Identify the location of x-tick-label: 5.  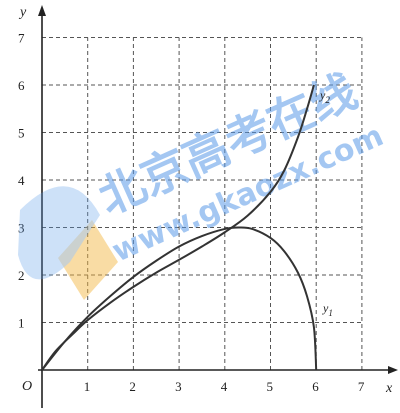
(270, 386).